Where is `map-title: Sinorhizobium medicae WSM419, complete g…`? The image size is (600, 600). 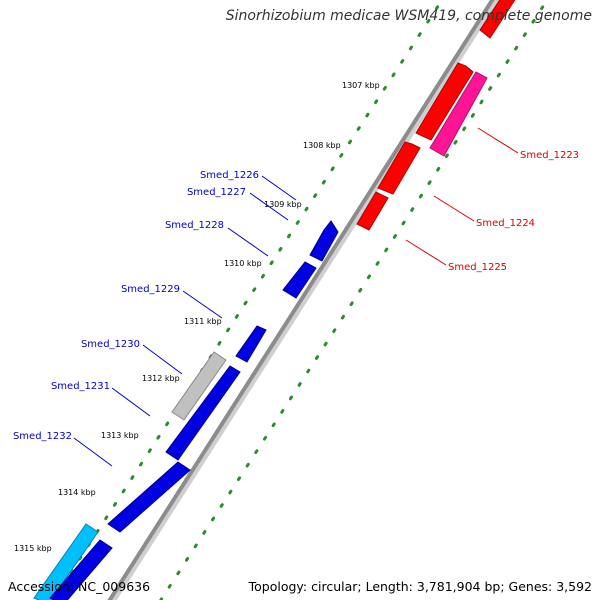
map-title: Sinorhizobium medicae WSM419, complete g… is located at coordinates (408, 16).